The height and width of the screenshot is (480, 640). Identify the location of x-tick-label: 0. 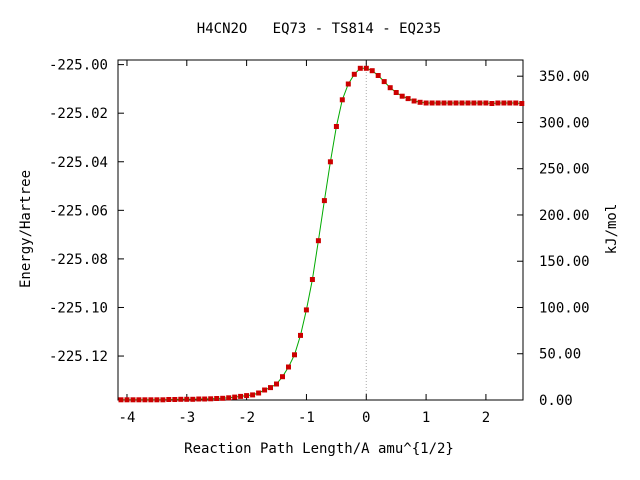
(366, 418).